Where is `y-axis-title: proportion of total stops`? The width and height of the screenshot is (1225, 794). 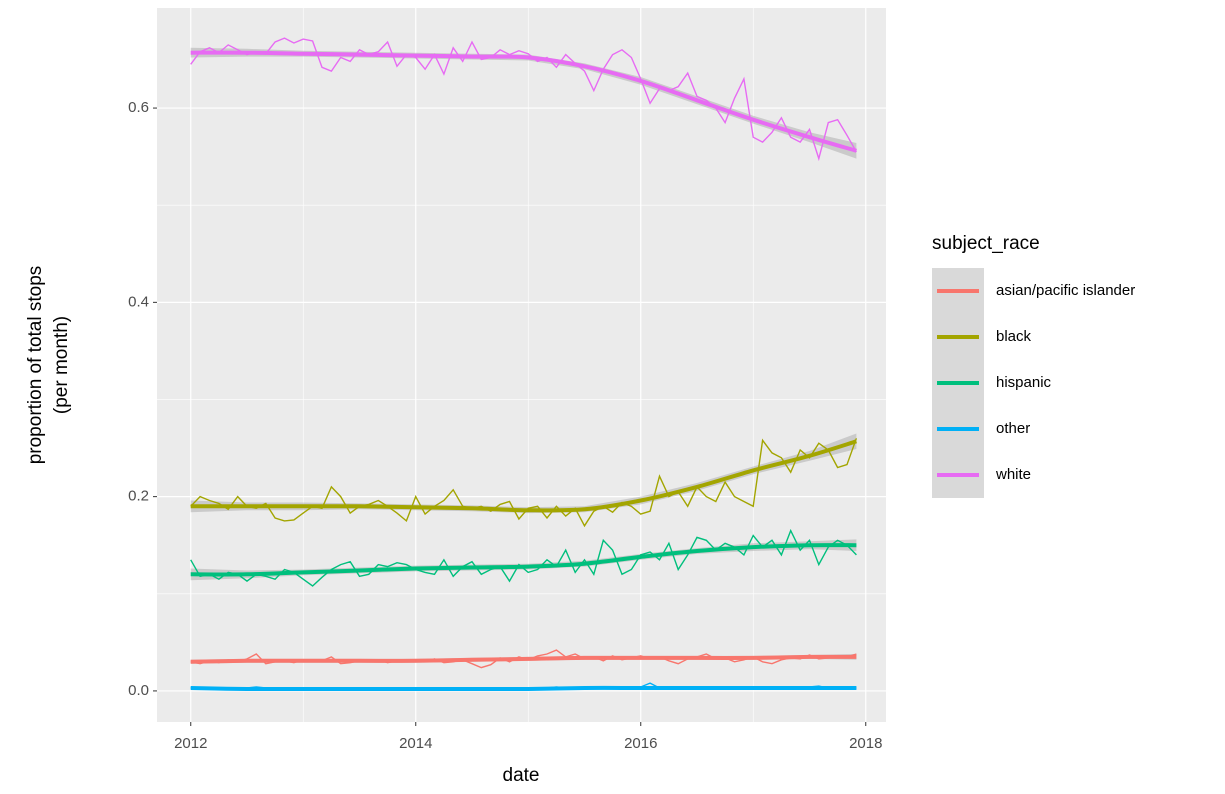
y-axis-title: proportion of total stops is located at coordinates (35, 365).